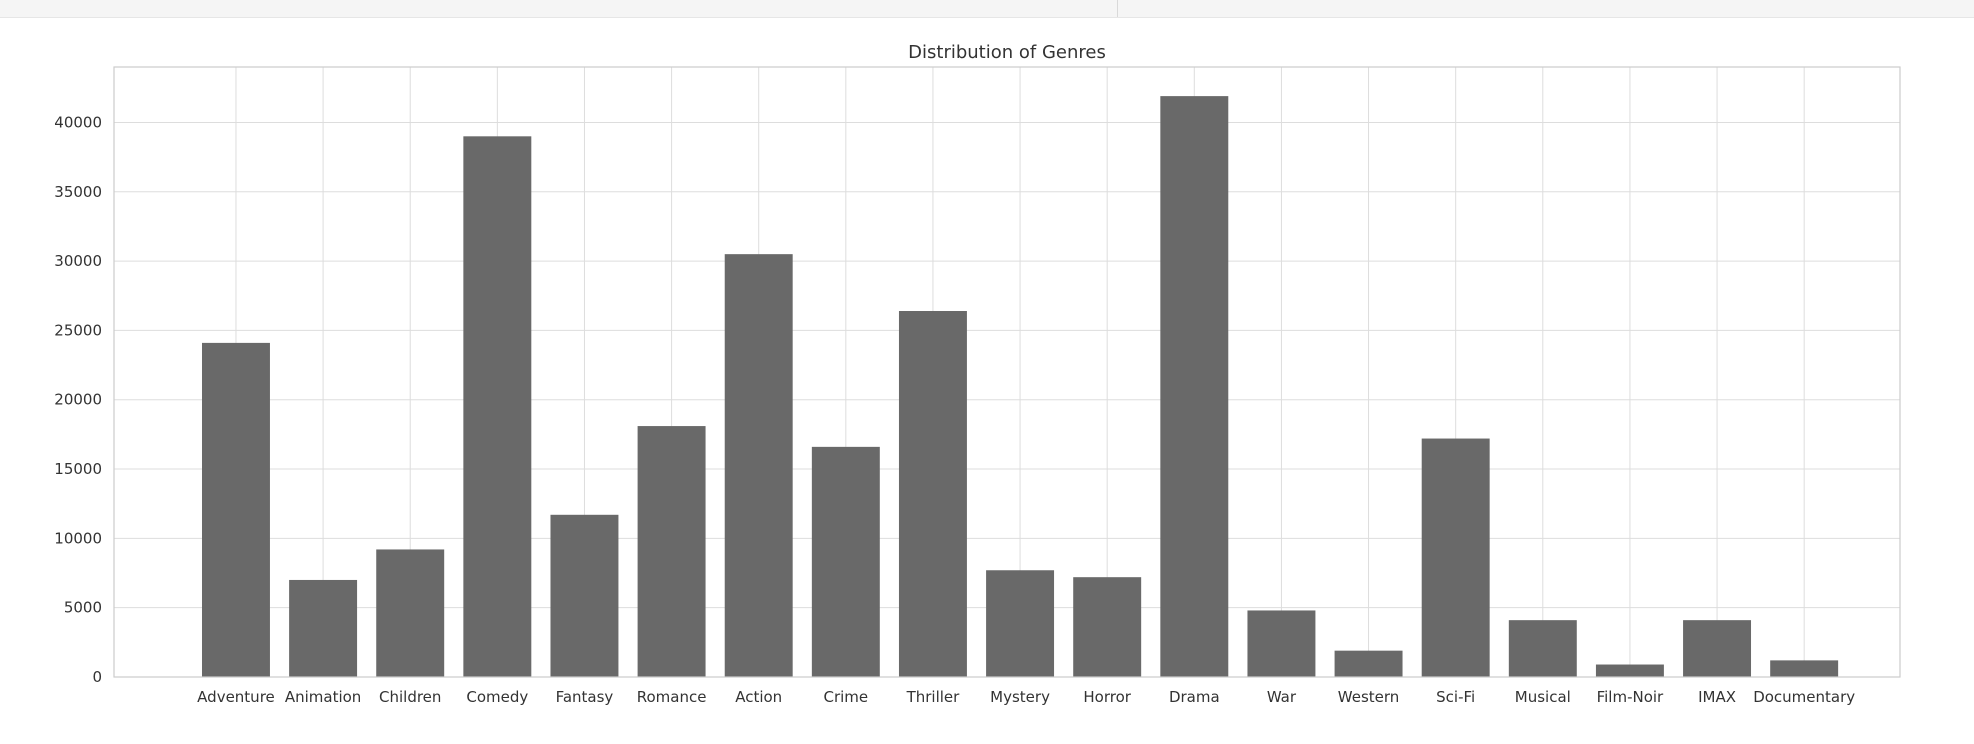 This screenshot has width=1974, height=744. I want to click on bar-drama, so click(1194, 386).